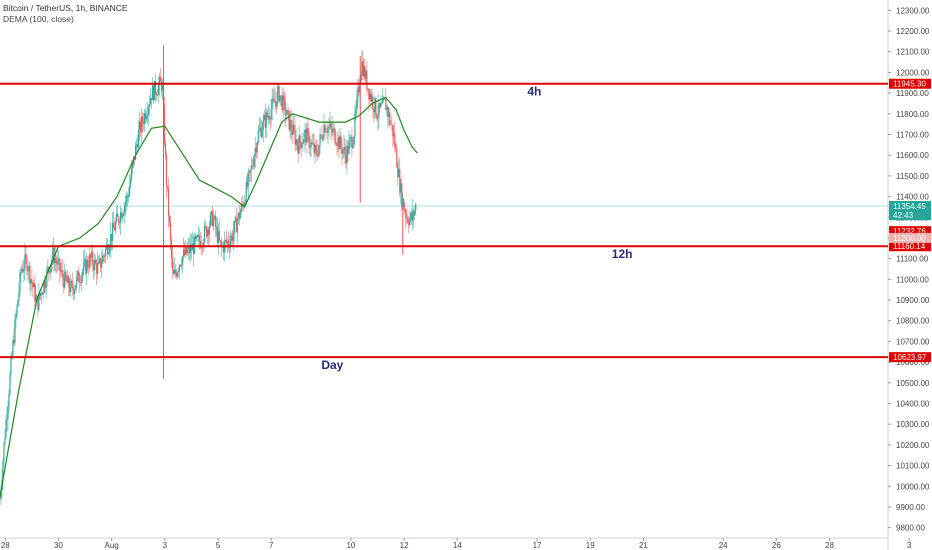 Image resolution: width=932 pixels, height=550 pixels. What do you see at coordinates (909, 246) in the screenshot?
I see `price-tag-text: 11160.14` at bounding box center [909, 246].